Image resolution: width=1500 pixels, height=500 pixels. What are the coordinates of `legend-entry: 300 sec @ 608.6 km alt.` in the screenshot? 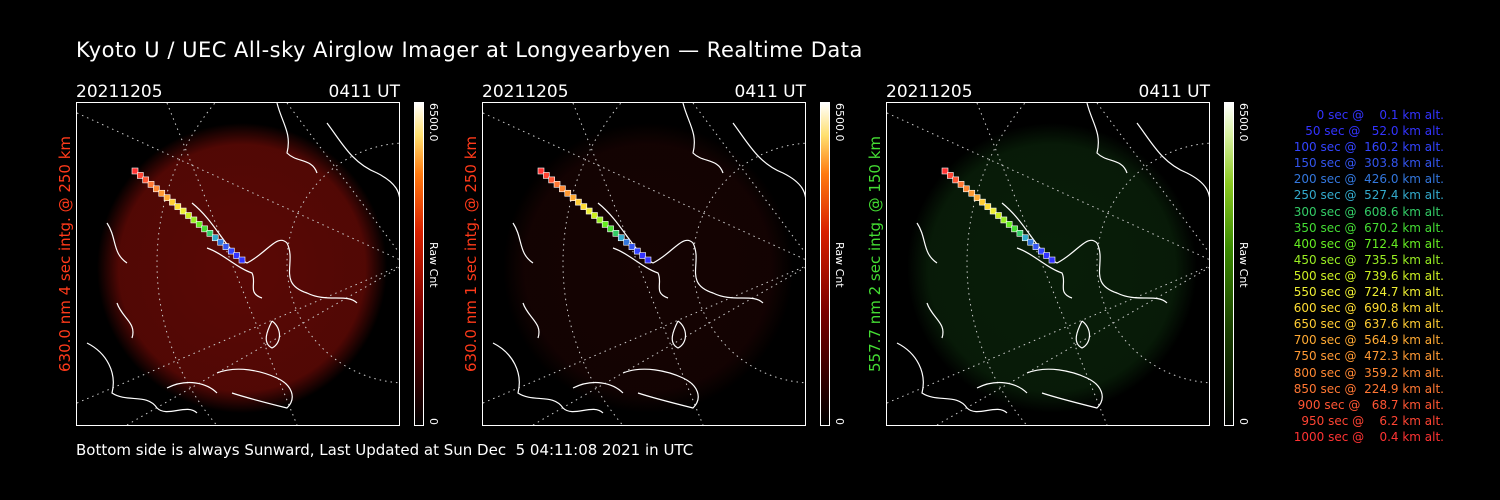 It's located at (1366, 211).